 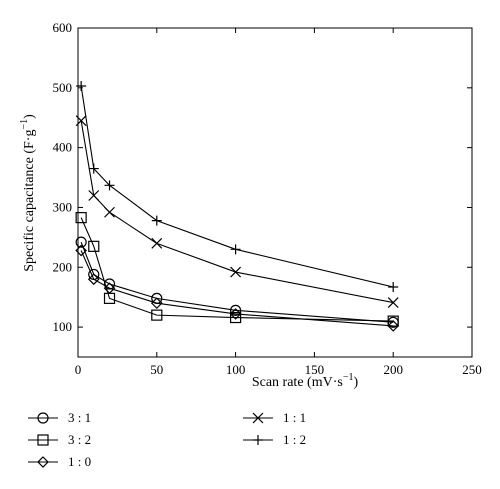 I want to click on legend-item: 1, so click(x=274, y=417).